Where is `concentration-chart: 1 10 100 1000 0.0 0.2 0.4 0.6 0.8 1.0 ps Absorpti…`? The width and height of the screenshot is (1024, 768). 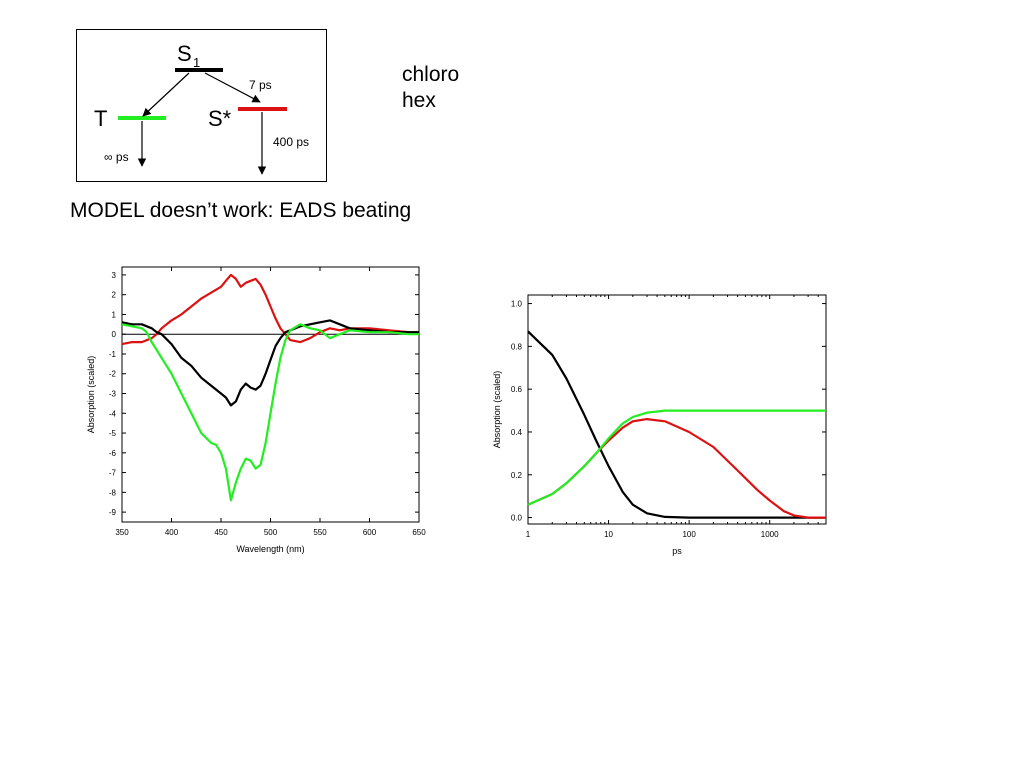
concentration-chart: 1 10 100 1000 0.0 0.2 0.4 0.6 0.8 1.0 ps Absorpti… is located at coordinates (659, 425).